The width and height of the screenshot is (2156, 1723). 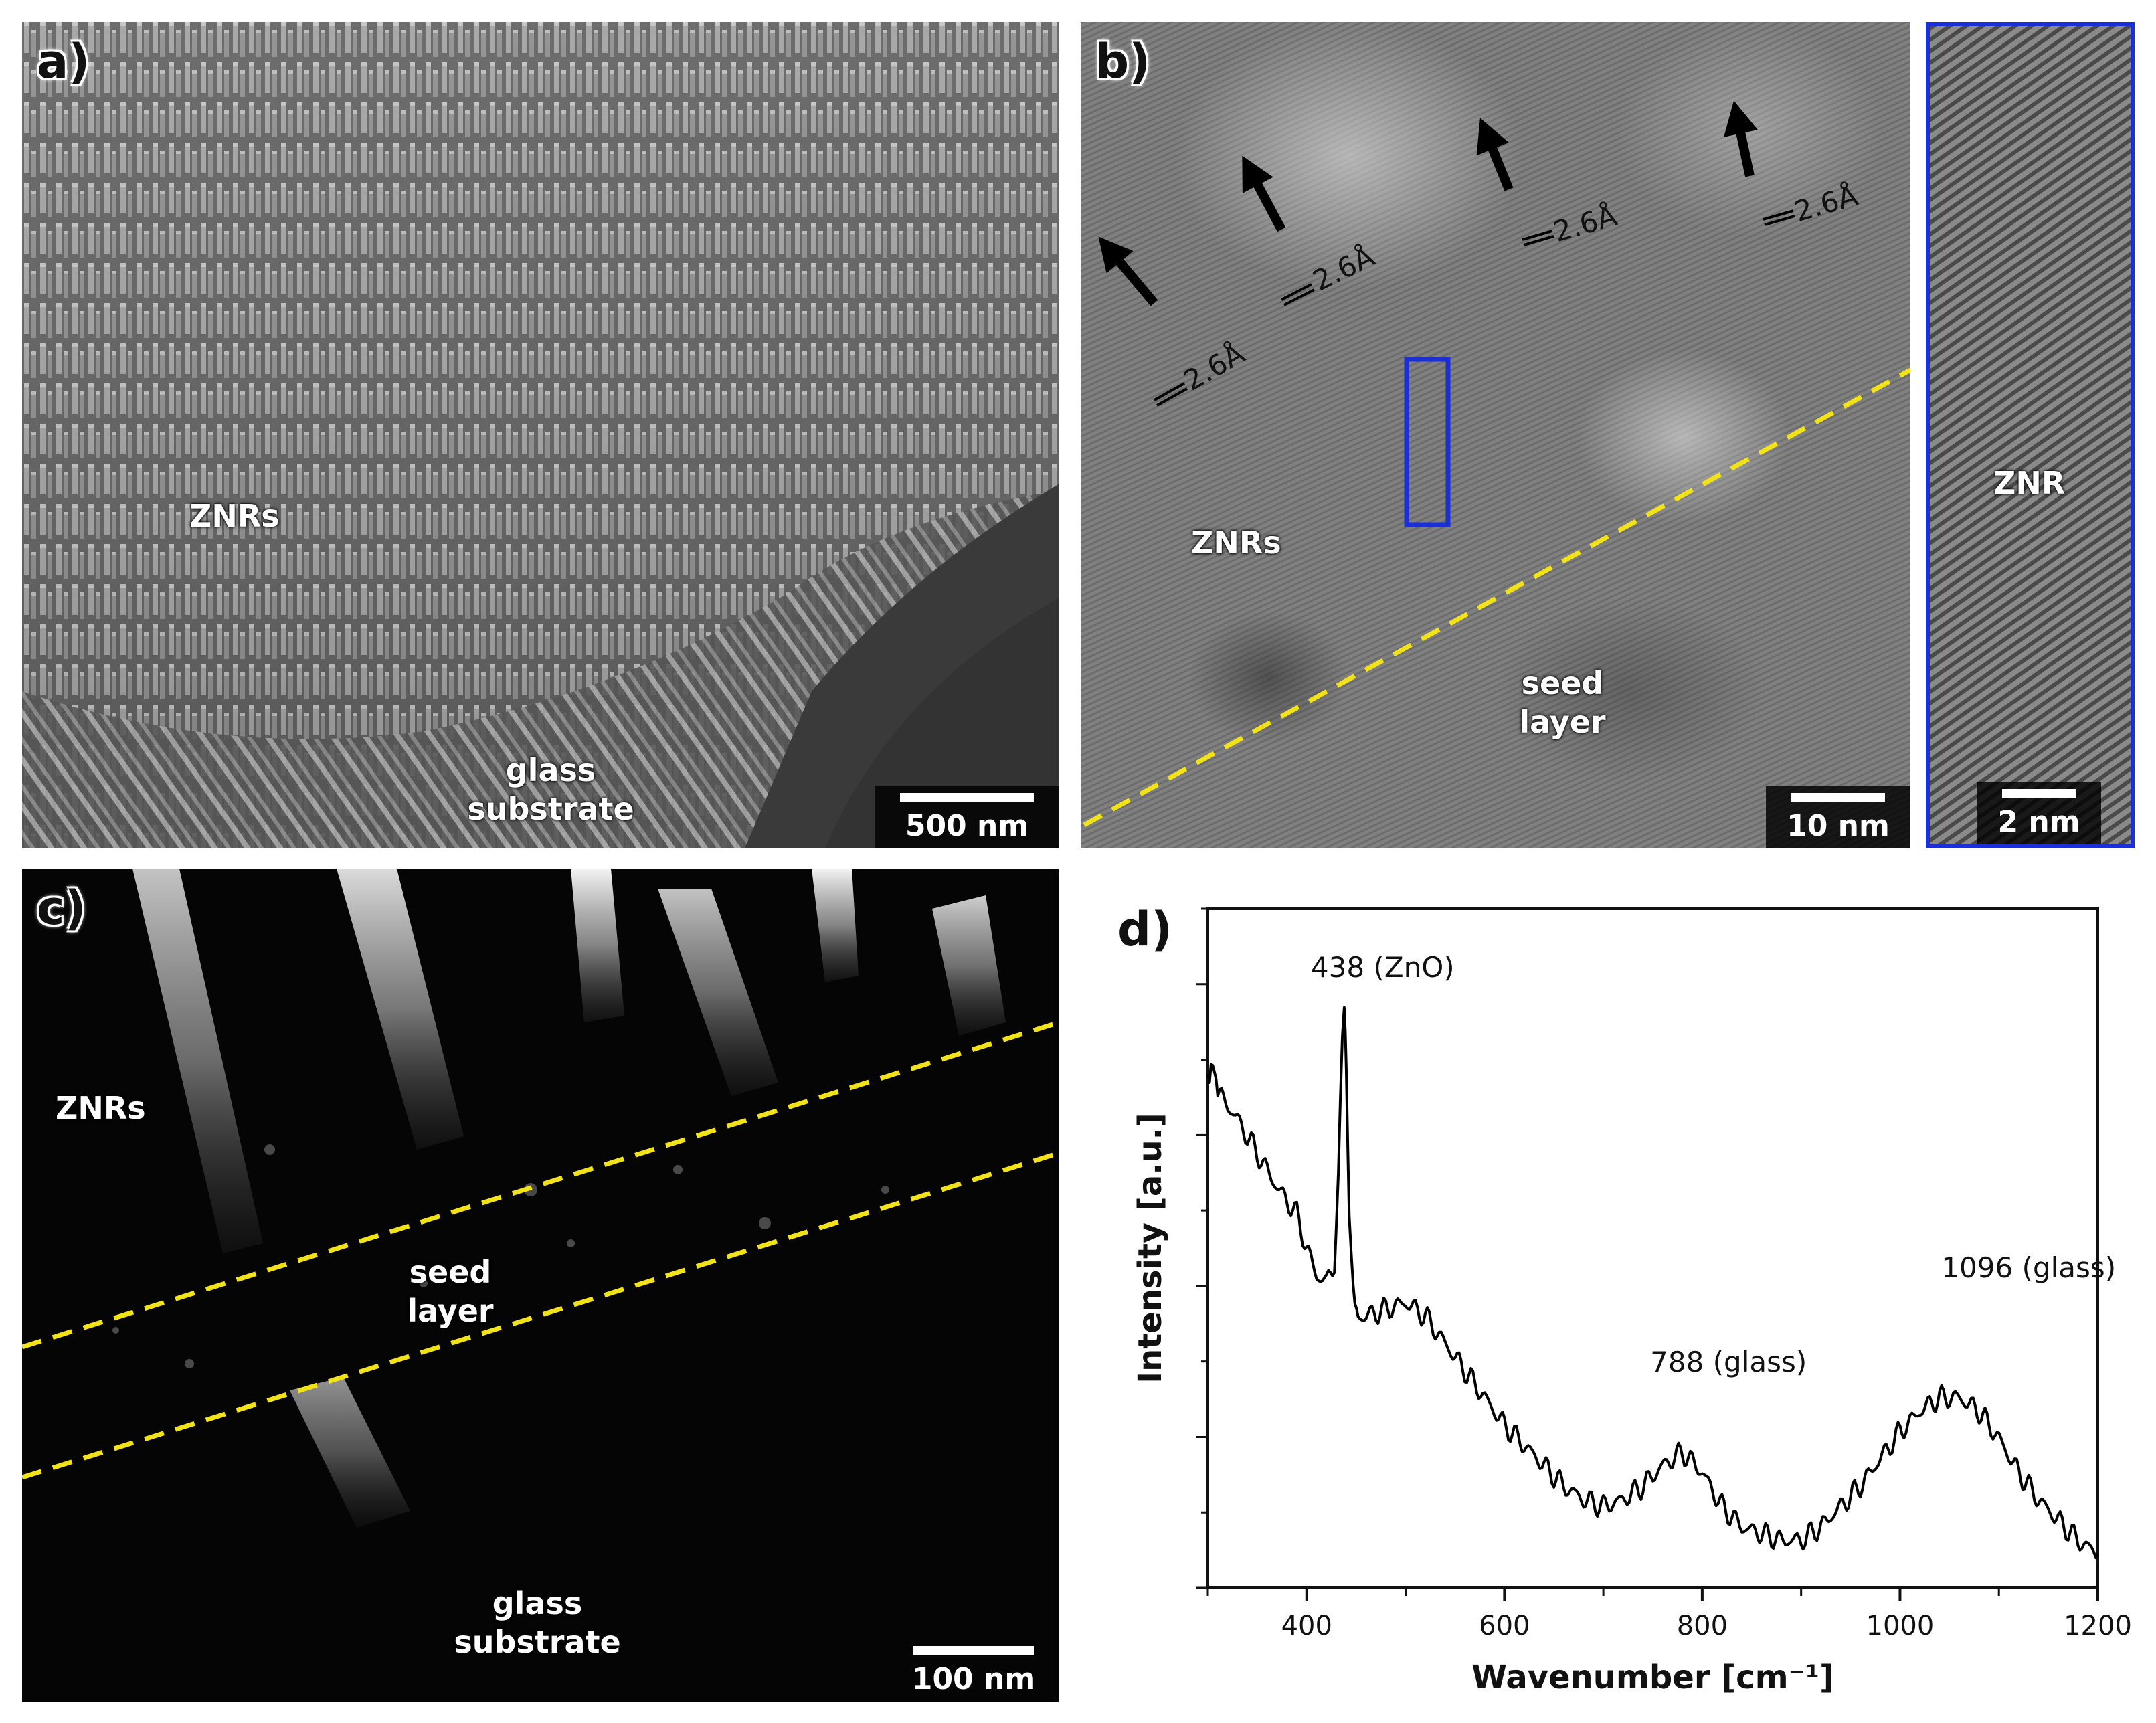 What do you see at coordinates (63, 61) in the screenshot?
I see `panel-label-a: a)` at bounding box center [63, 61].